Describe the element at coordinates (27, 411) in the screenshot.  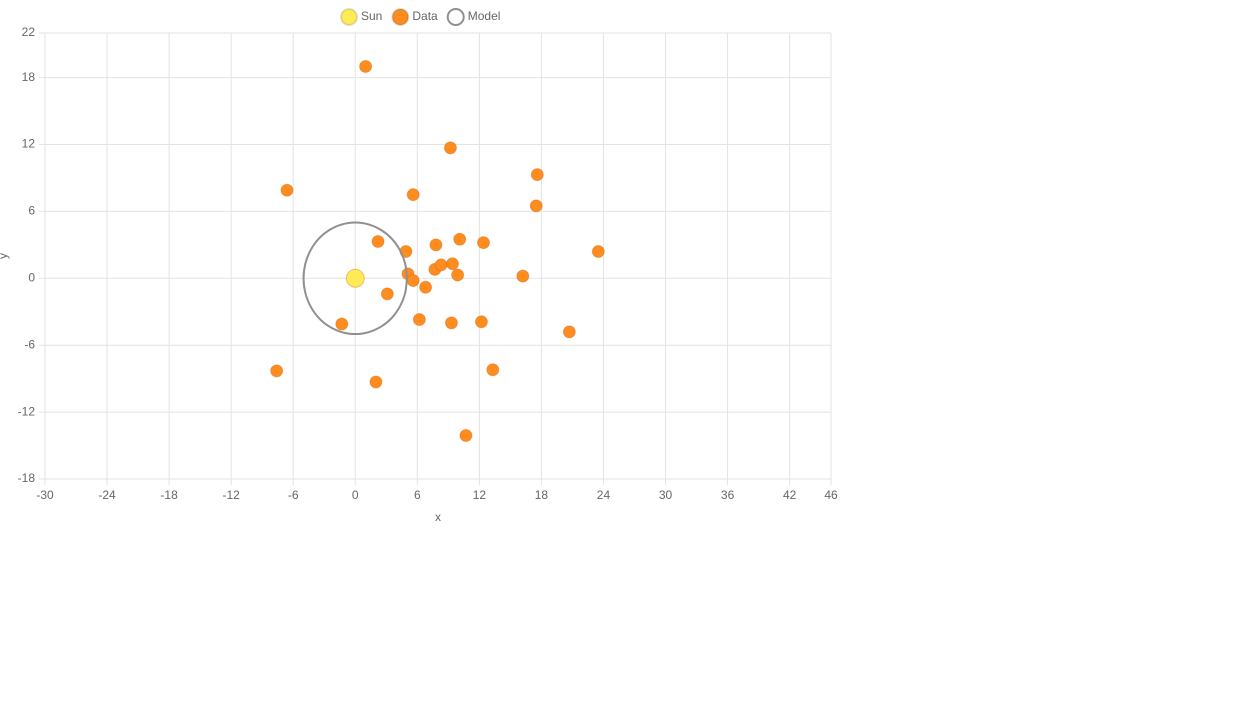
I see `y-tick-label: -12` at that location.